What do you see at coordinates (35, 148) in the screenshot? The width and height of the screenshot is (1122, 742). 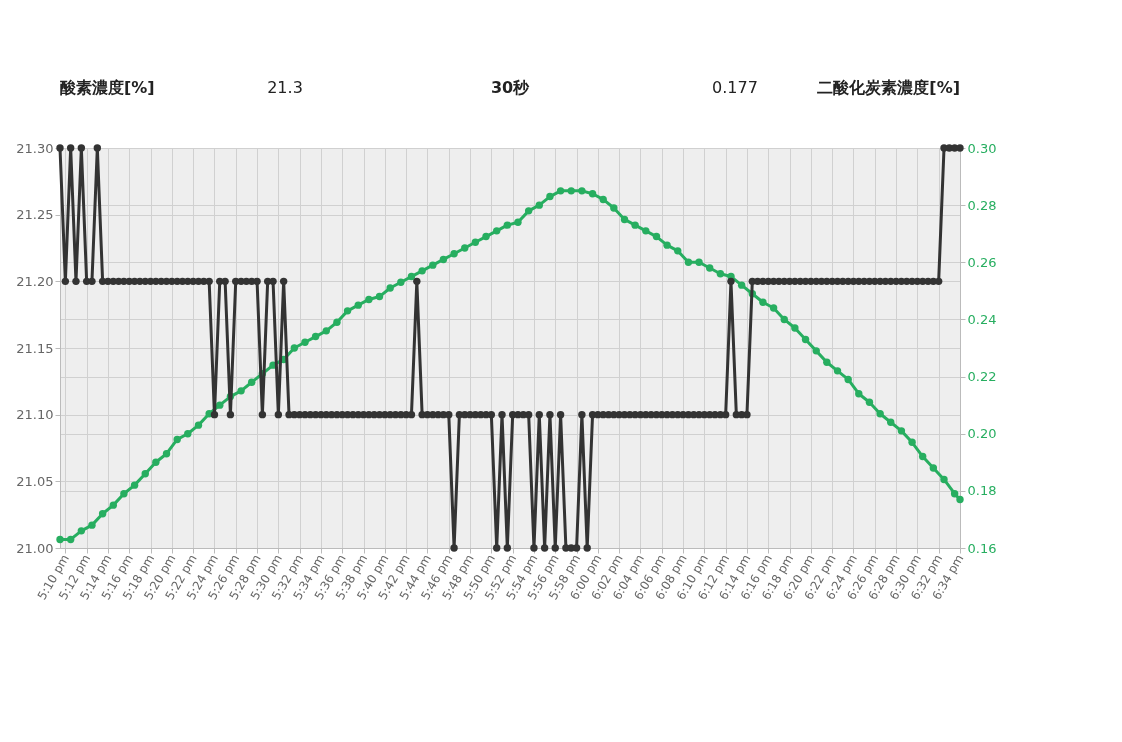 I see `y-tick-label: 21.30` at bounding box center [35, 148].